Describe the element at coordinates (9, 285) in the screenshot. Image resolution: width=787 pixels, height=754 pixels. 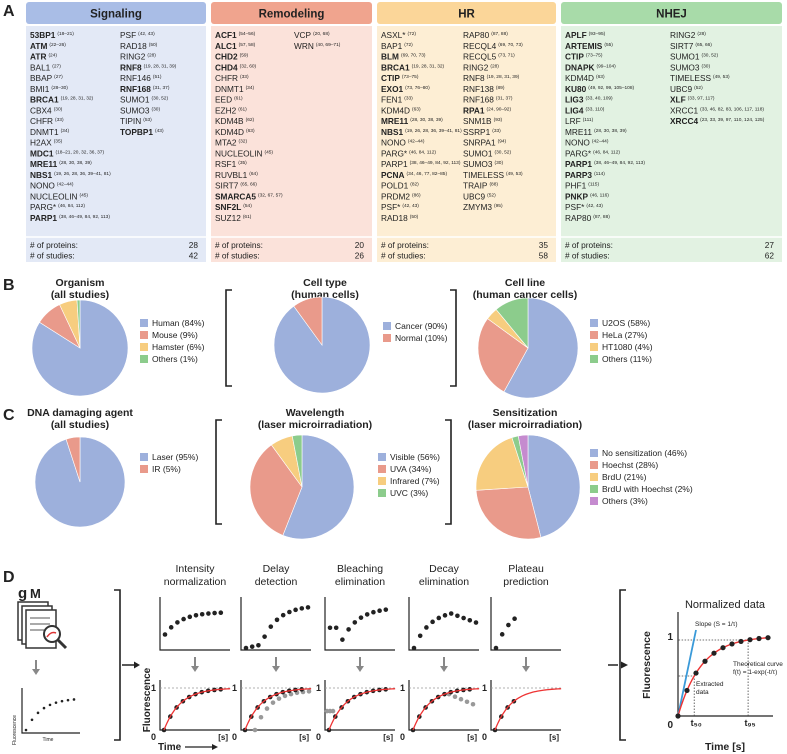
I see `panel-label: B` at that location.